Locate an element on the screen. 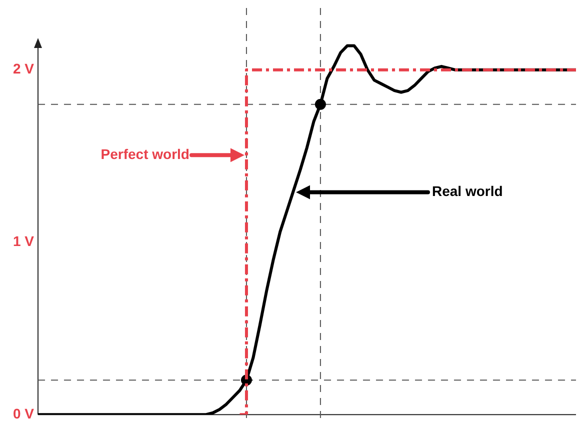 This screenshot has height=427, width=582. annotation: Perfect world is located at coordinates (145, 154).